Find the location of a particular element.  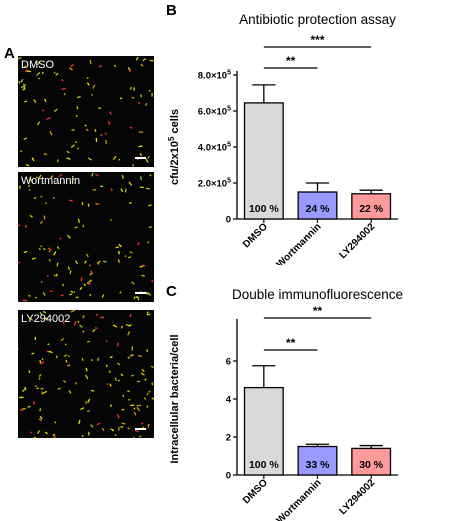

x-tick-label: Wortmannin is located at coordinates (299, 499).